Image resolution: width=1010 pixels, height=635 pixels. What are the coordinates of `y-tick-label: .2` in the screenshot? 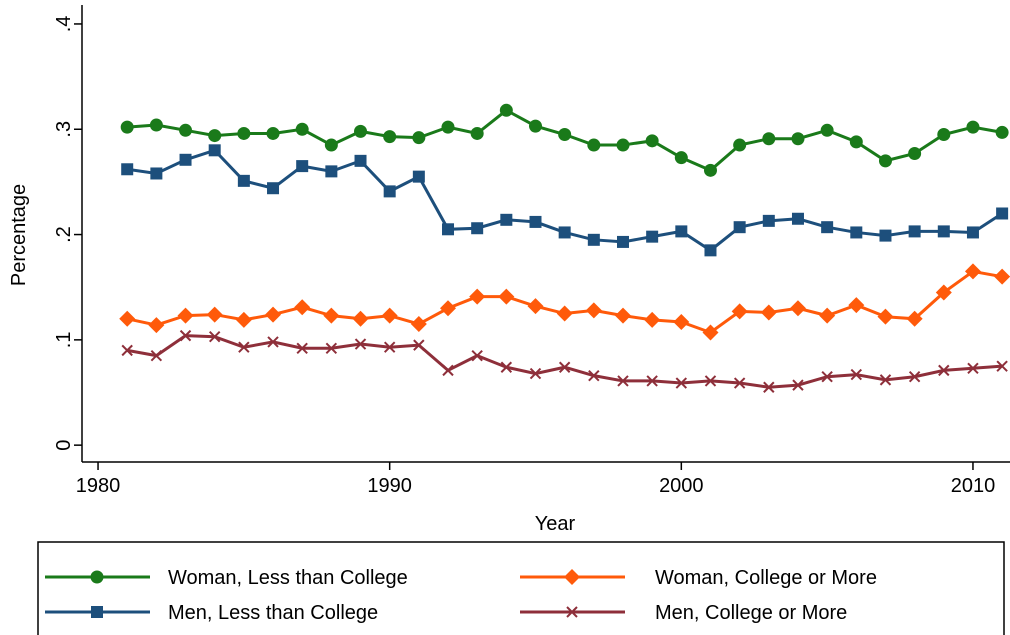 It's located at (64, 234).